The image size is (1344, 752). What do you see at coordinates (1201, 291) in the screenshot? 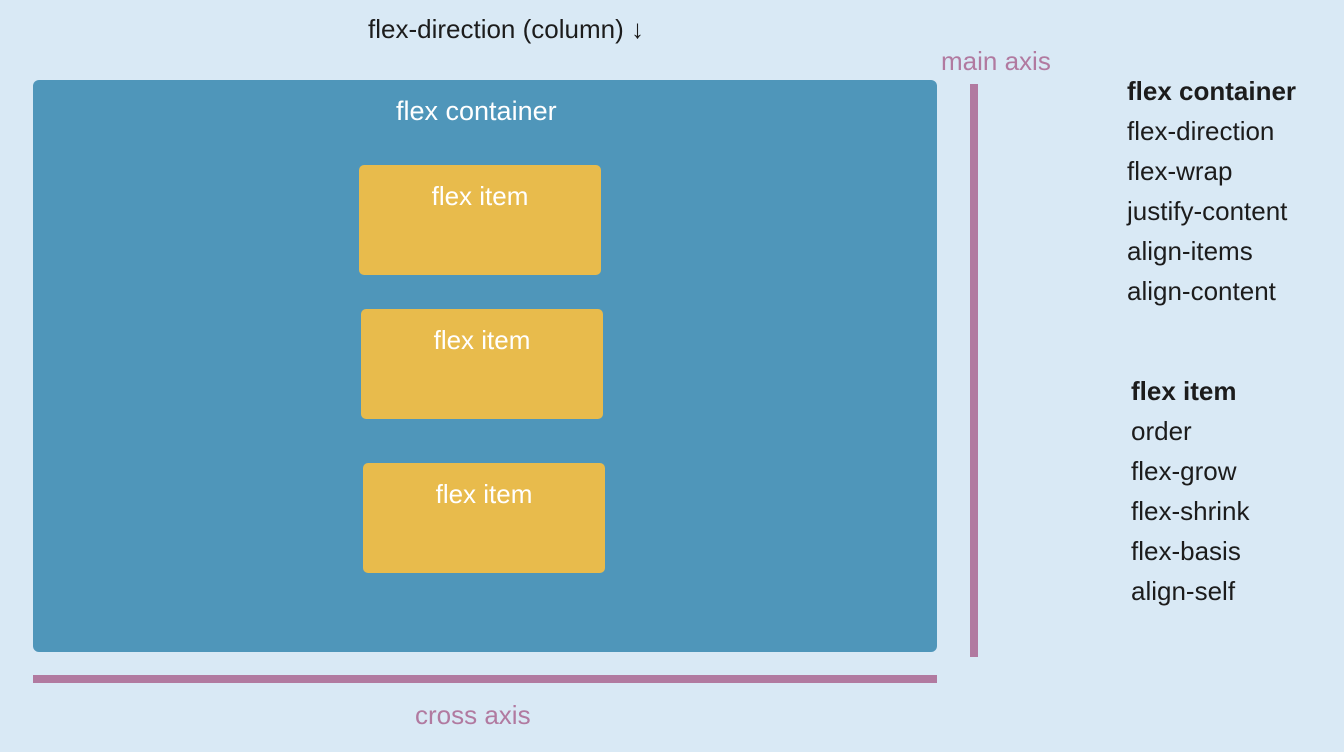
I see `property-align-content: align-content` at bounding box center [1201, 291].